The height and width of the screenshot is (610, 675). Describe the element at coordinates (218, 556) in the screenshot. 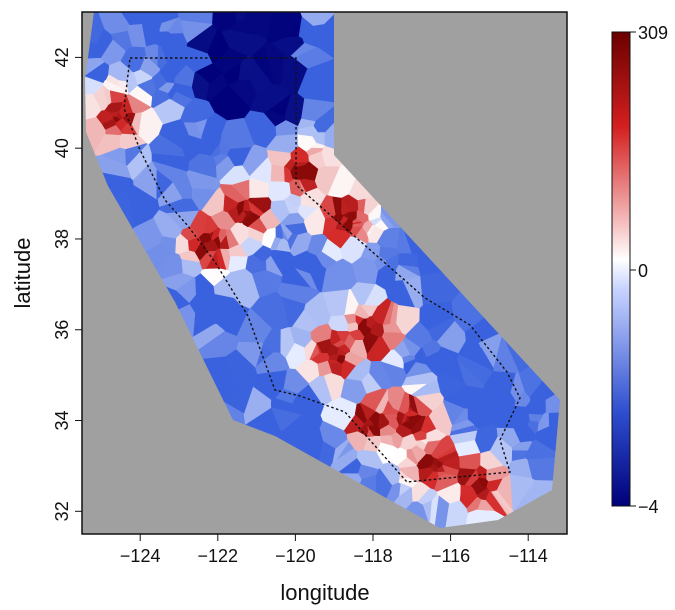

I see `x-tick-label: −122` at that location.